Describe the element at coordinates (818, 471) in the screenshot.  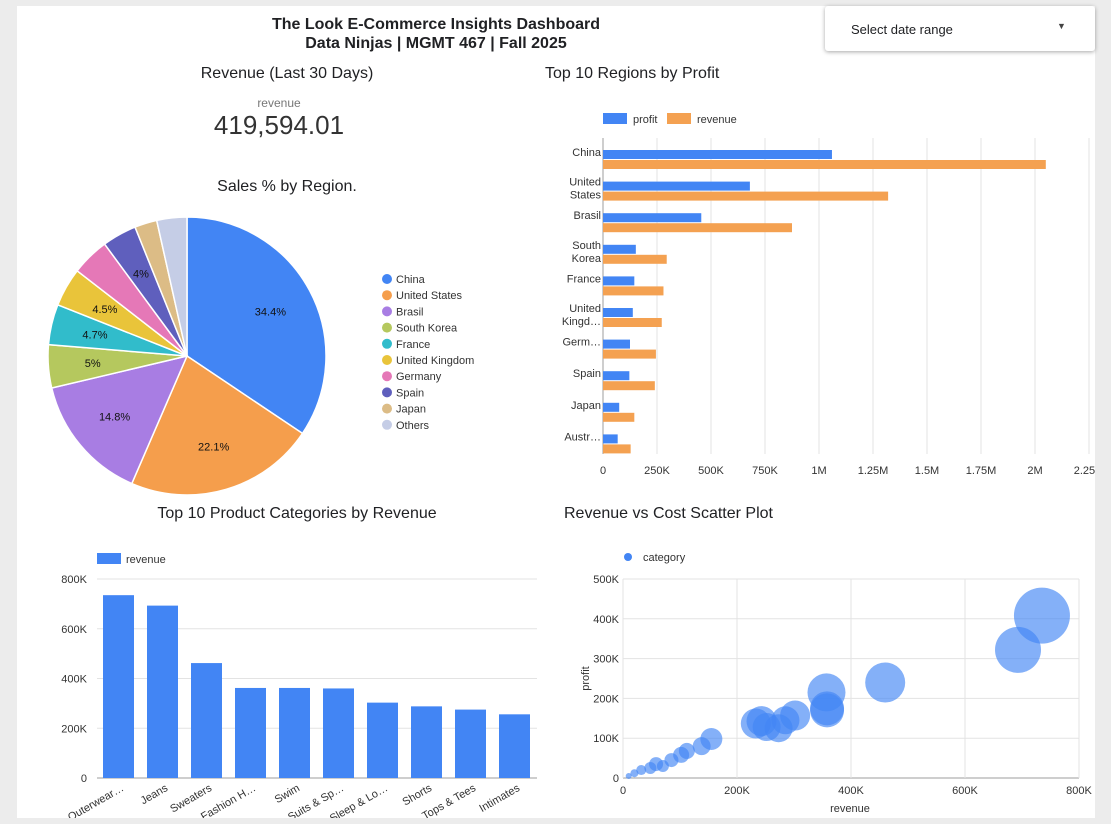
I see `x-tick-label: 1M` at that location.